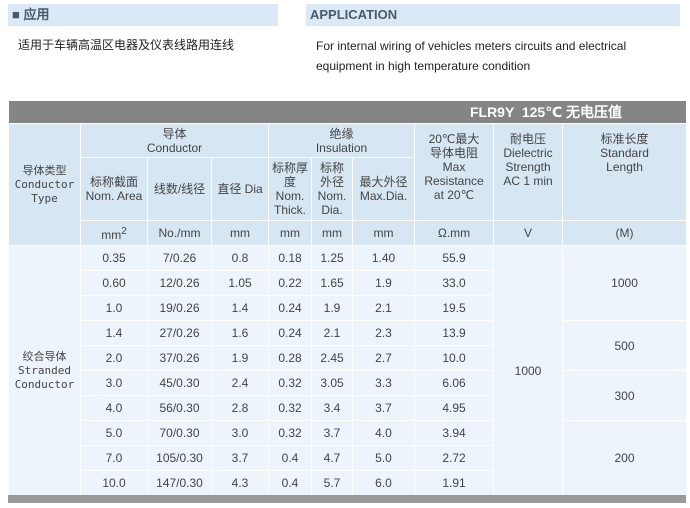 The height and width of the screenshot is (508, 690). What do you see at coordinates (528, 153) in the screenshot?
I see `header-line: Dielectric` at bounding box center [528, 153].